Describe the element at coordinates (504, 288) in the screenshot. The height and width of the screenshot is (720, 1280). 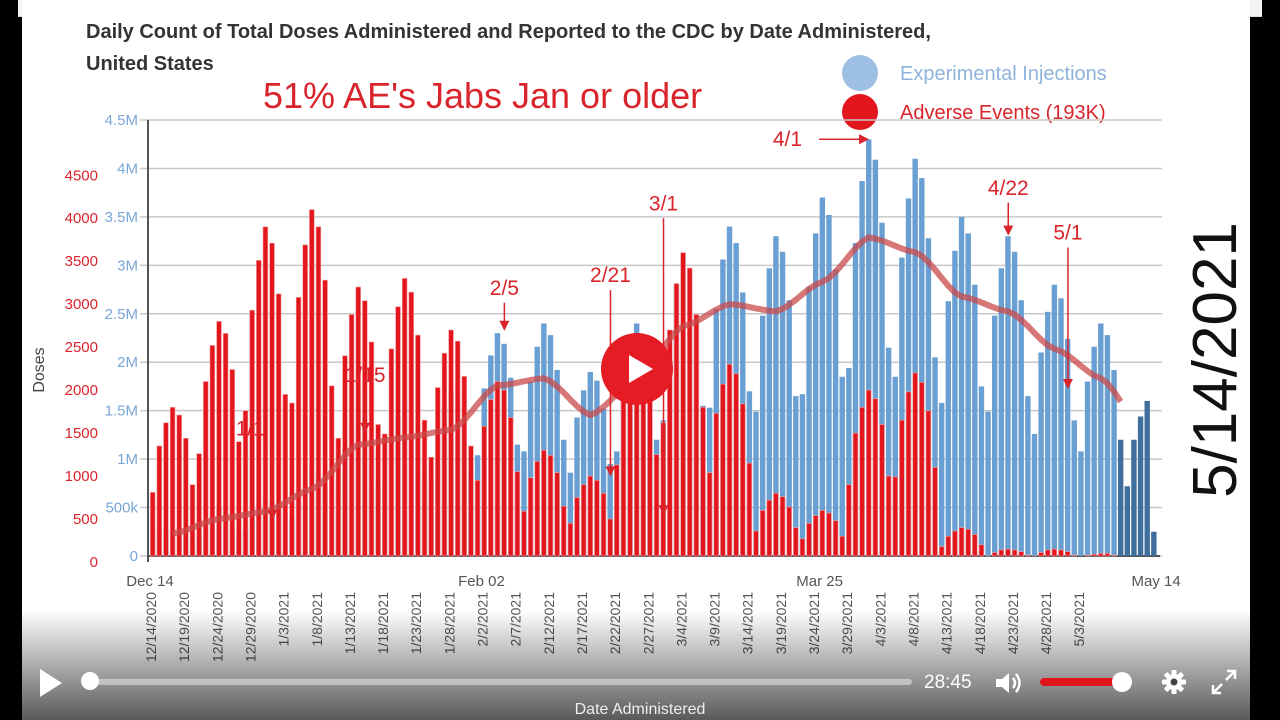
I see `arrow-annotation-label: 2/5` at that location.